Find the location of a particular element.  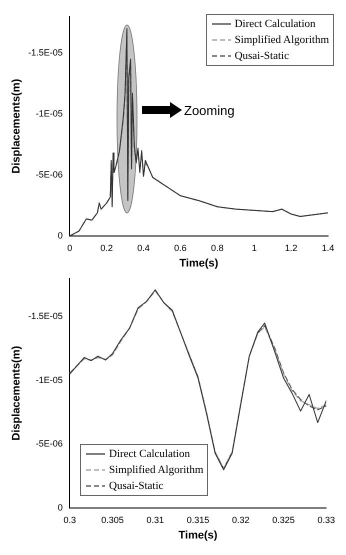

x-tick-label: 0.305 is located at coordinates (112, 519).